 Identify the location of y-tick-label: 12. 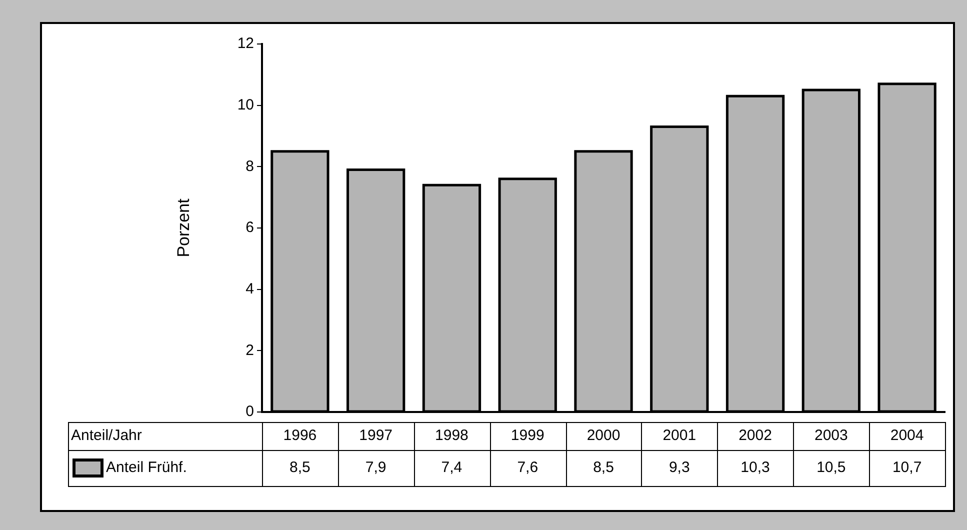
(245, 43).